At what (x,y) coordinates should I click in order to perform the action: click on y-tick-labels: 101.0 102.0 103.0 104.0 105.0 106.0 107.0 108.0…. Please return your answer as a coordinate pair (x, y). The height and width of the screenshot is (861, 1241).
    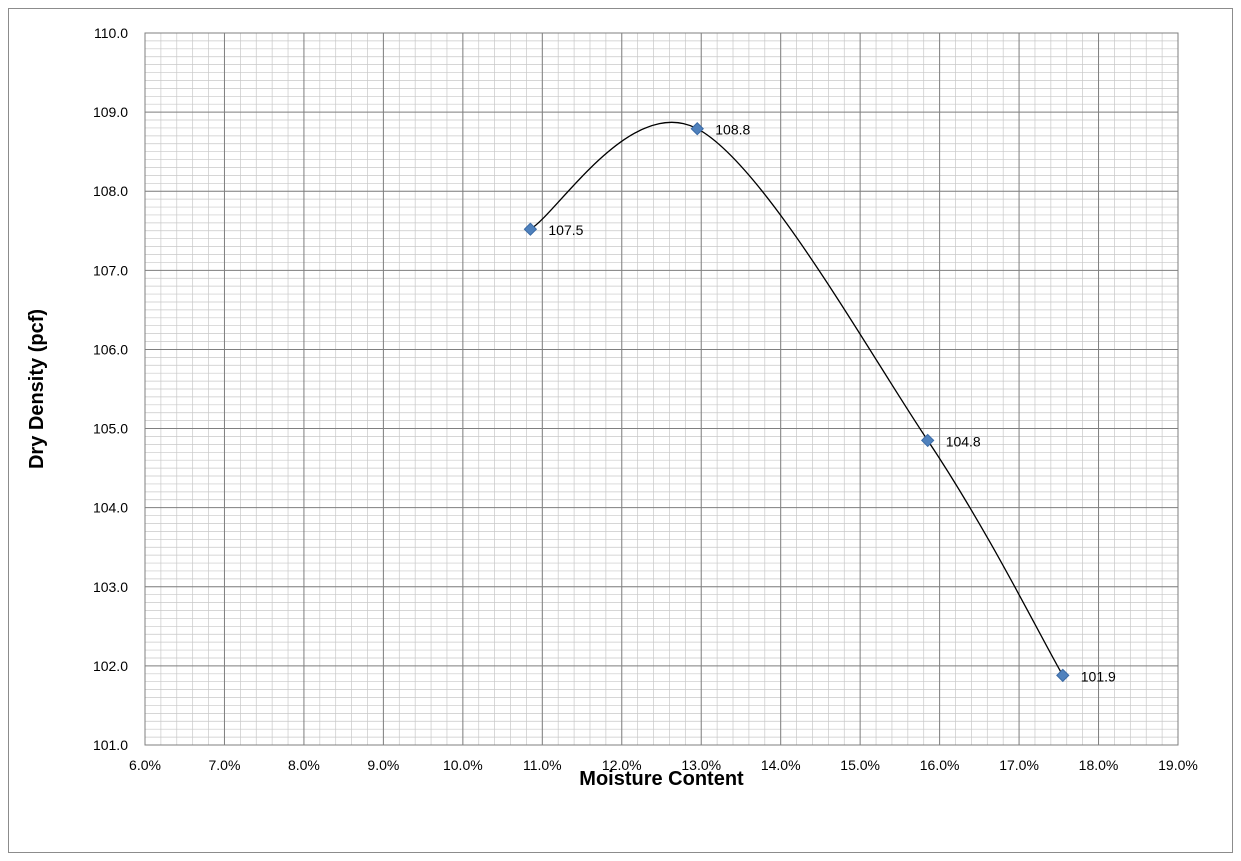
    Looking at the image, I should click on (110, 389).